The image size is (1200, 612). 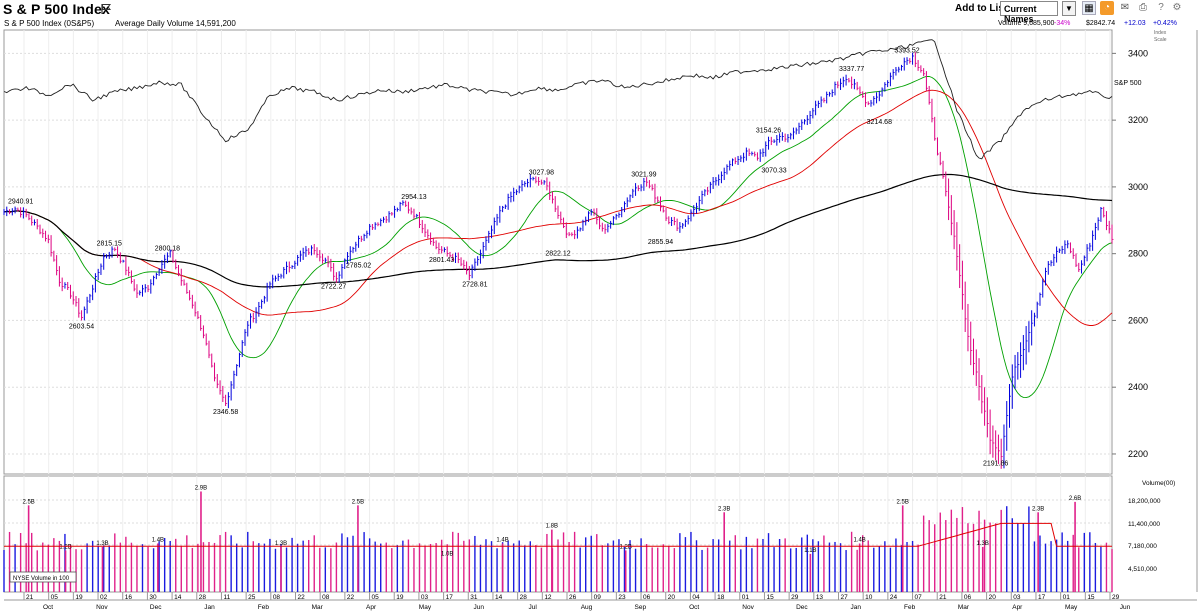 I want to click on grid-icon: ▦, so click(x=1089, y=8).